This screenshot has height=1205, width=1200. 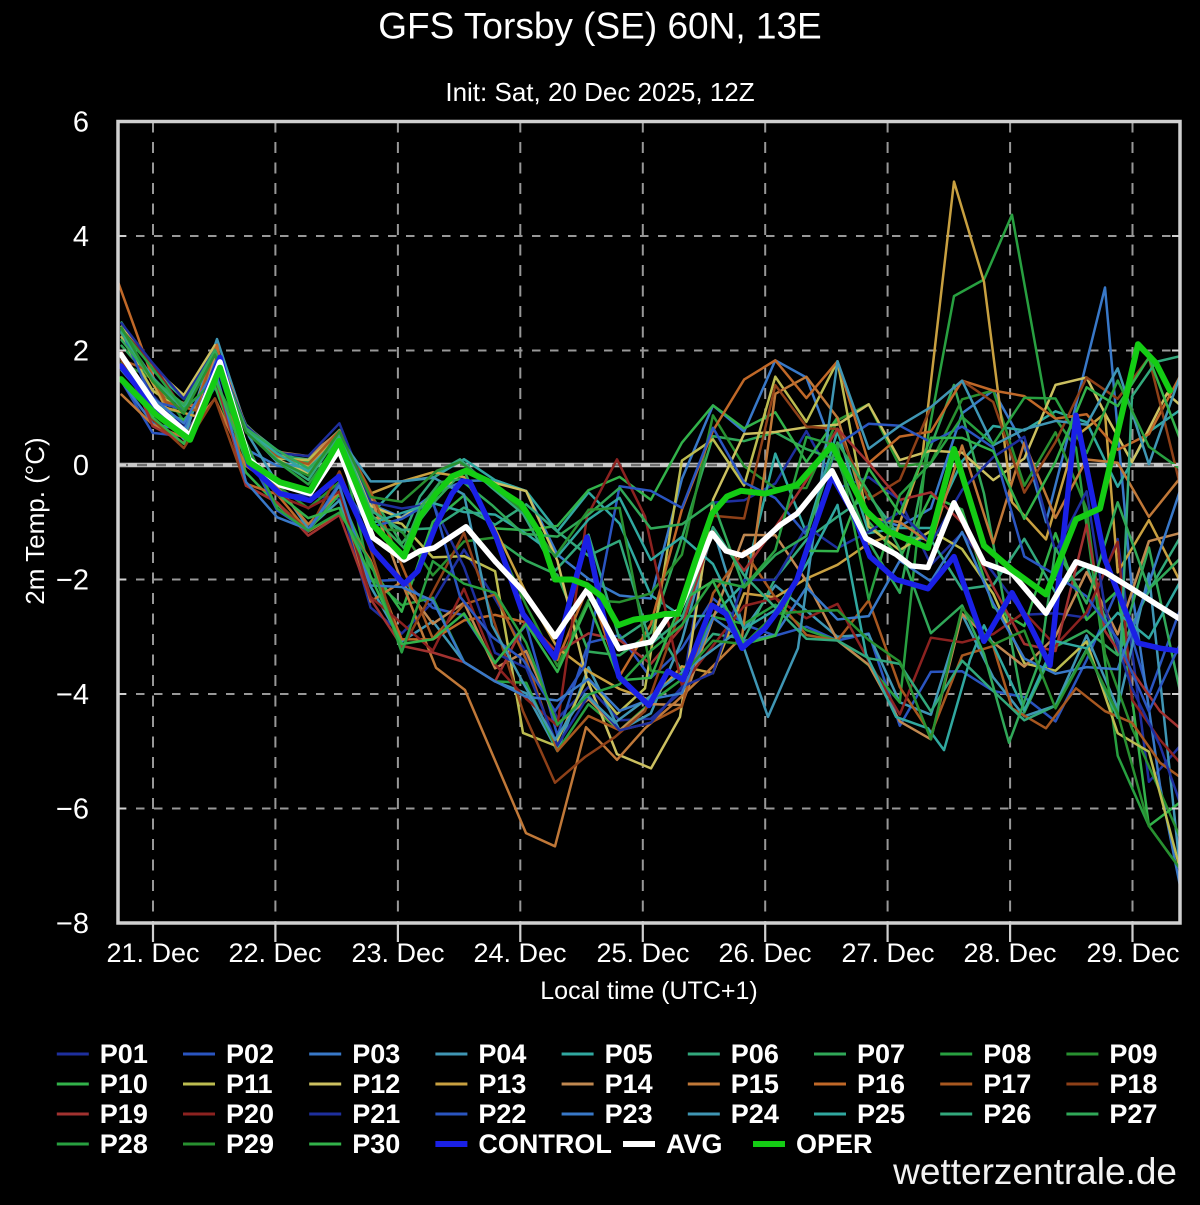 What do you see at coordinates (502, 1114) in the screenshot?
I see `svg-text: P22` at bounding box center [502, 1114].